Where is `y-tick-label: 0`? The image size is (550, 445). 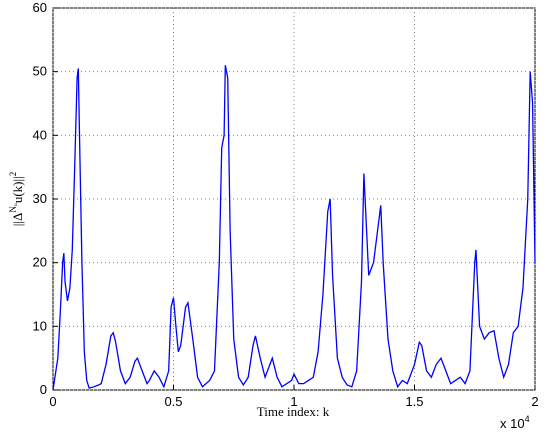
y-tick-label: 0 is located at coordinates (43, 389).